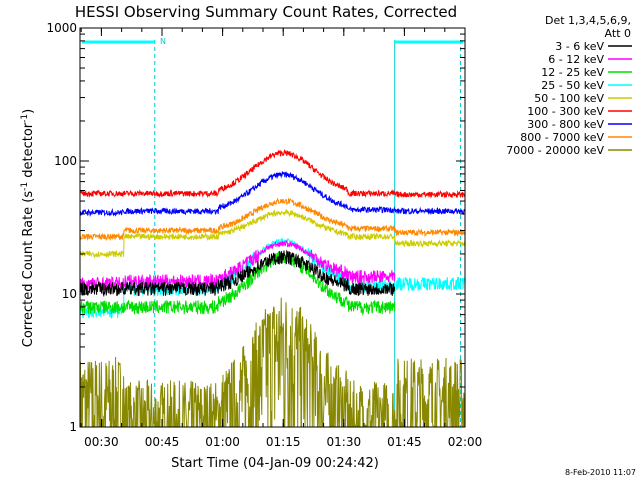 Image resolution: width=640 pixels, height=480 pixels. I want to click on y-axis-label: Corrected Count Rate (s-1 detector-1), so click(28, 228).